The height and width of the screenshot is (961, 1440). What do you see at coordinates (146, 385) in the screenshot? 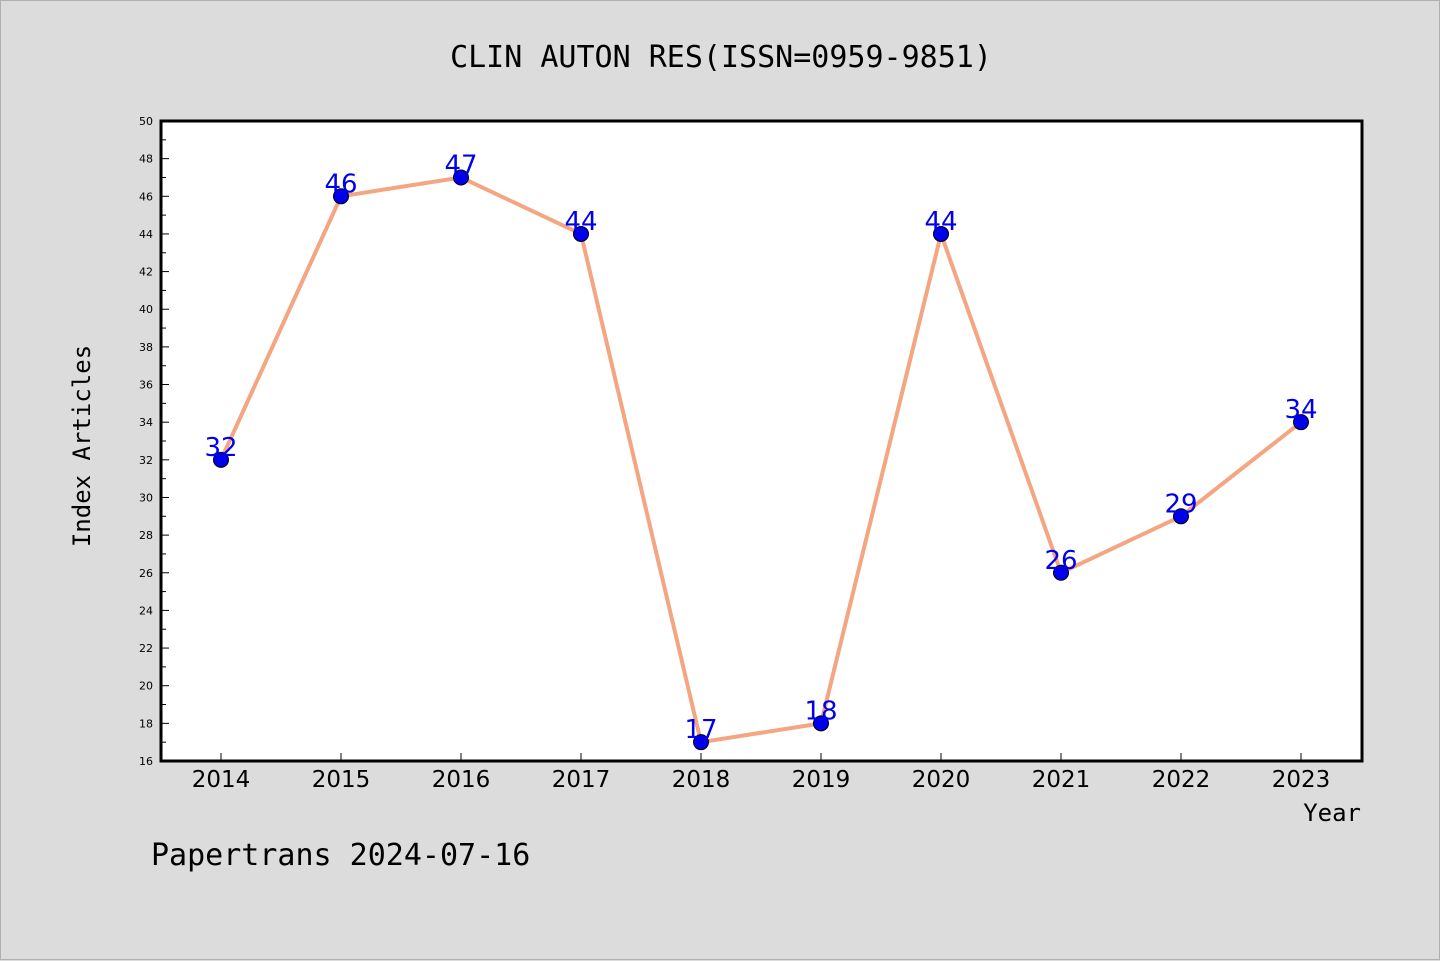
I see `y-tick-label: 36` at bounding box center [146, 385].